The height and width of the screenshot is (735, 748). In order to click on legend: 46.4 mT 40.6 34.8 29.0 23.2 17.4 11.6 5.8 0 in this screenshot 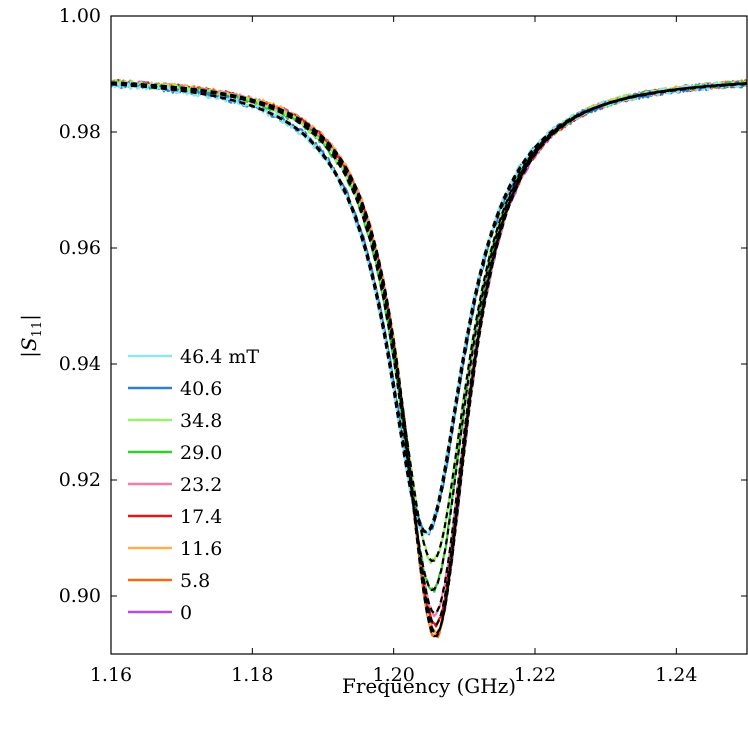, I will do `click(193, 485)`.